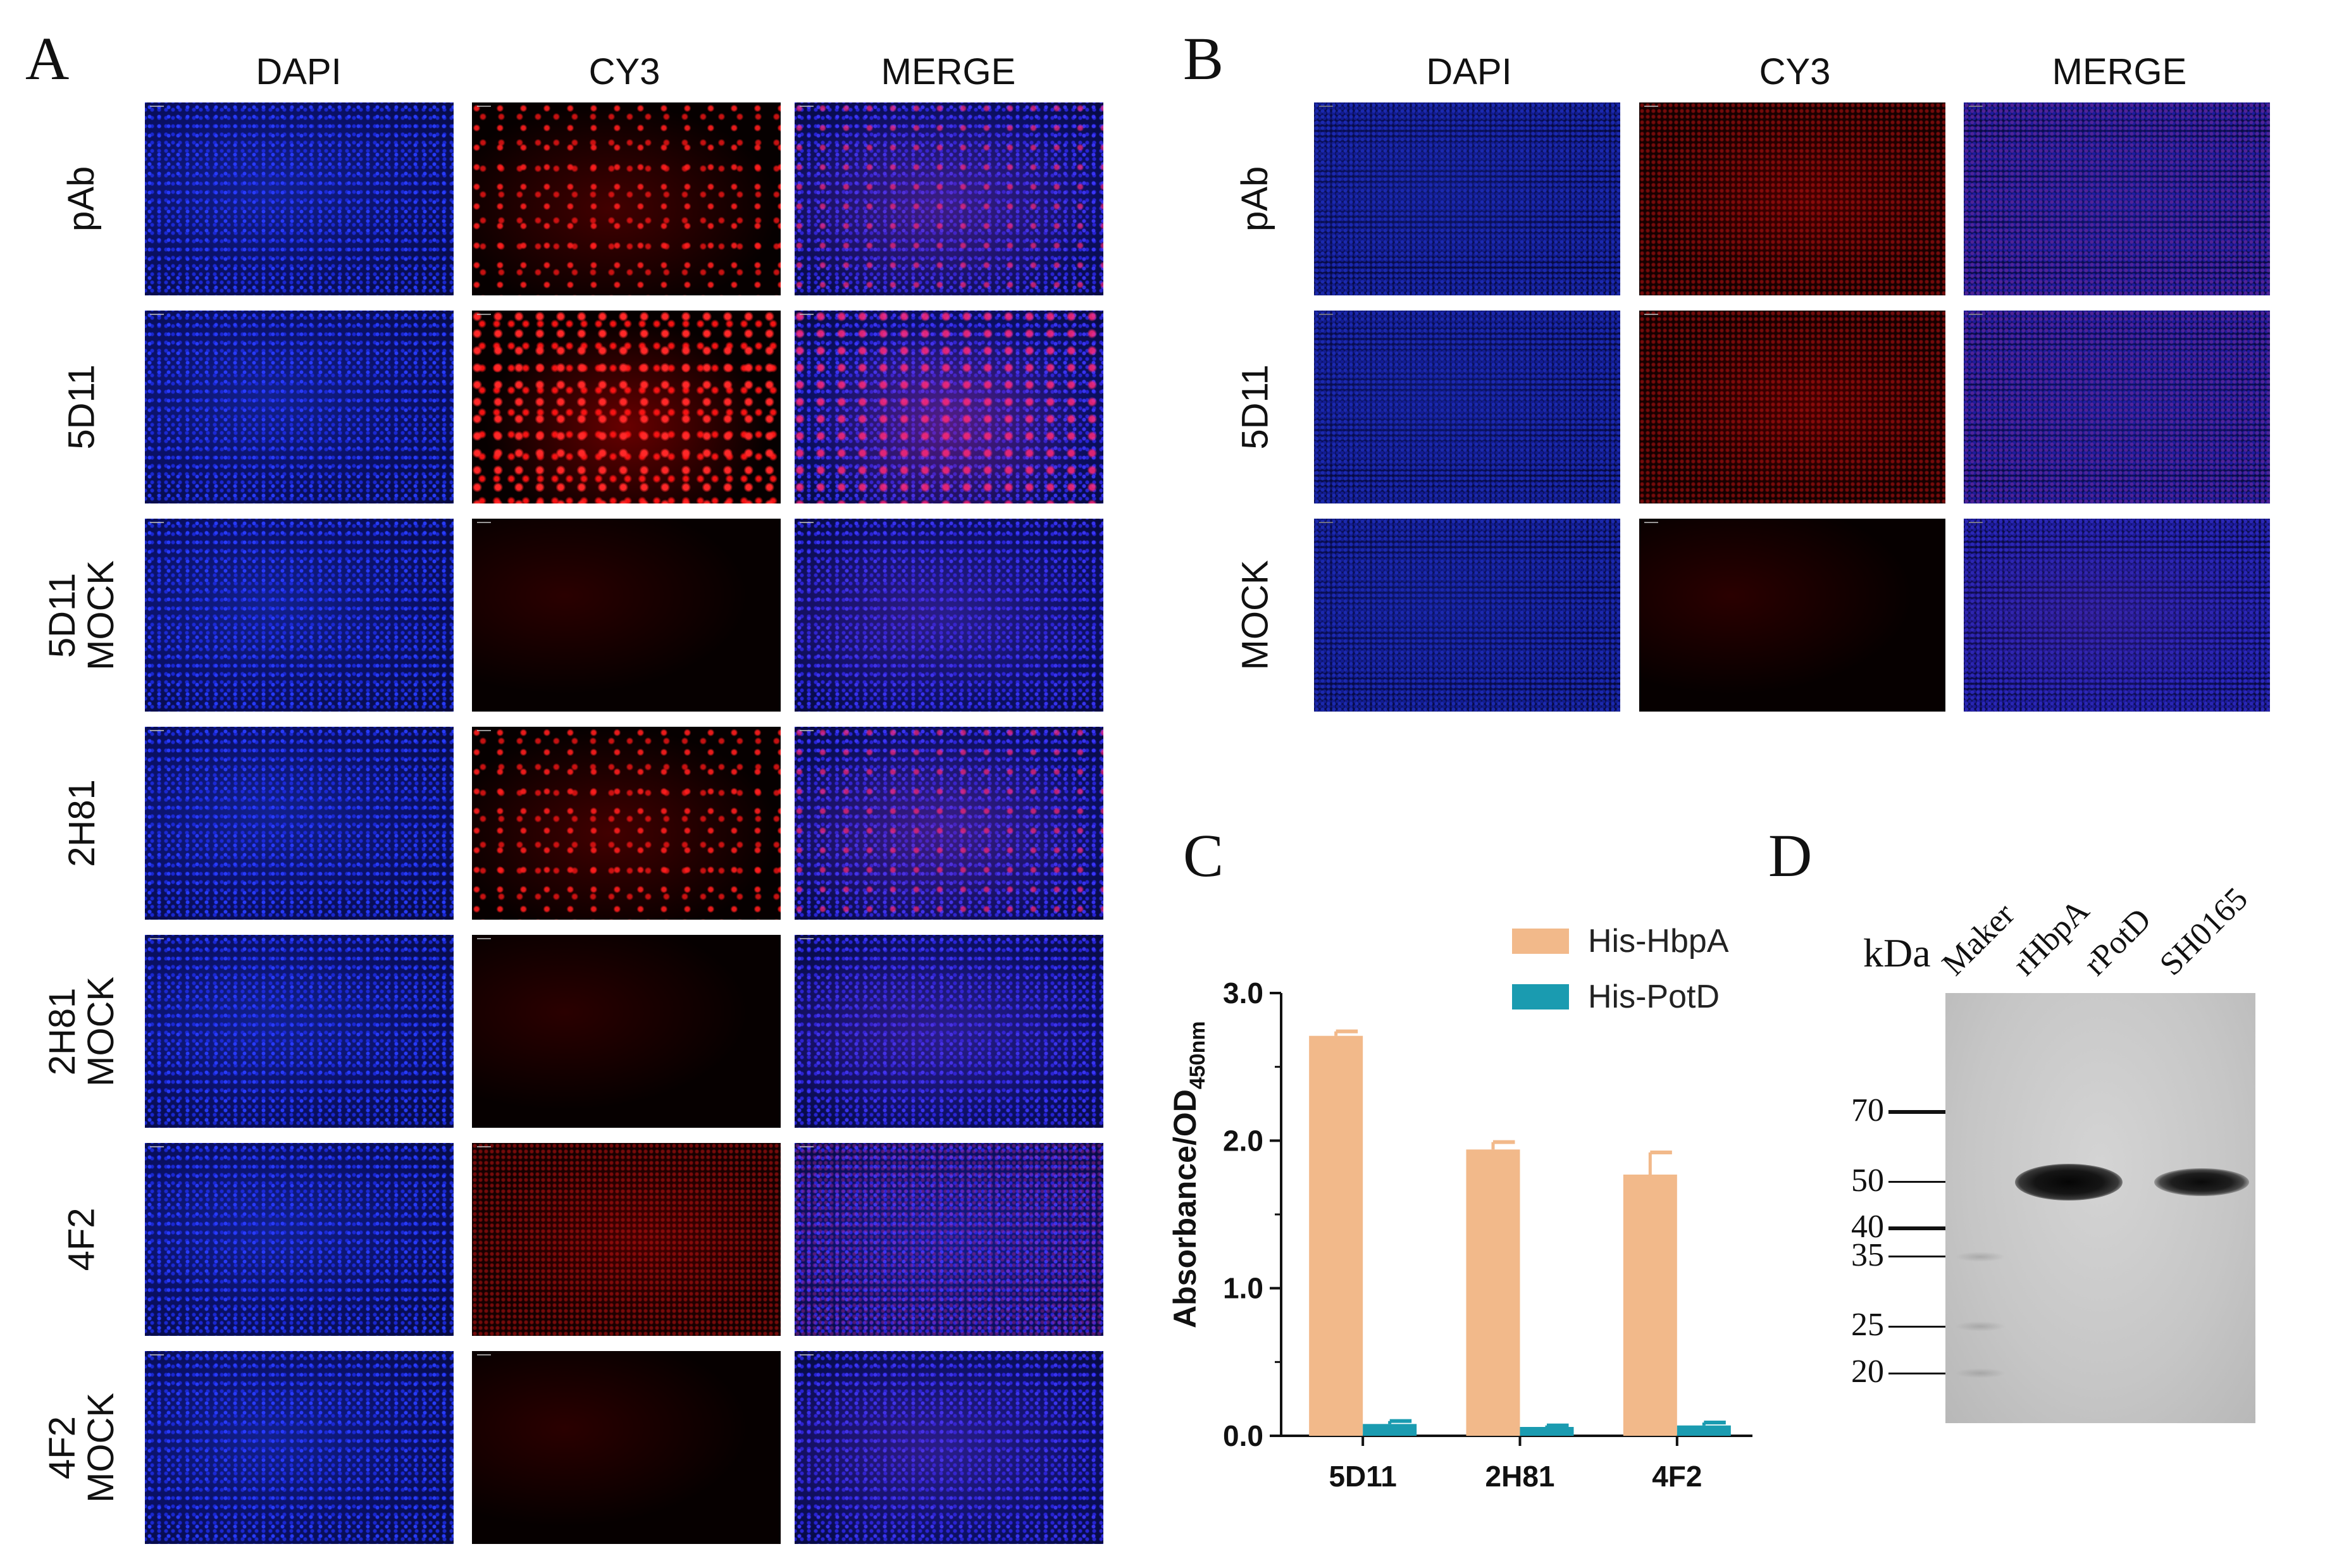 Image resolution: width=2325 pixels, height=1568 pixels. I want to click on b-row-label-2: MOCK, so click(1255, 615).